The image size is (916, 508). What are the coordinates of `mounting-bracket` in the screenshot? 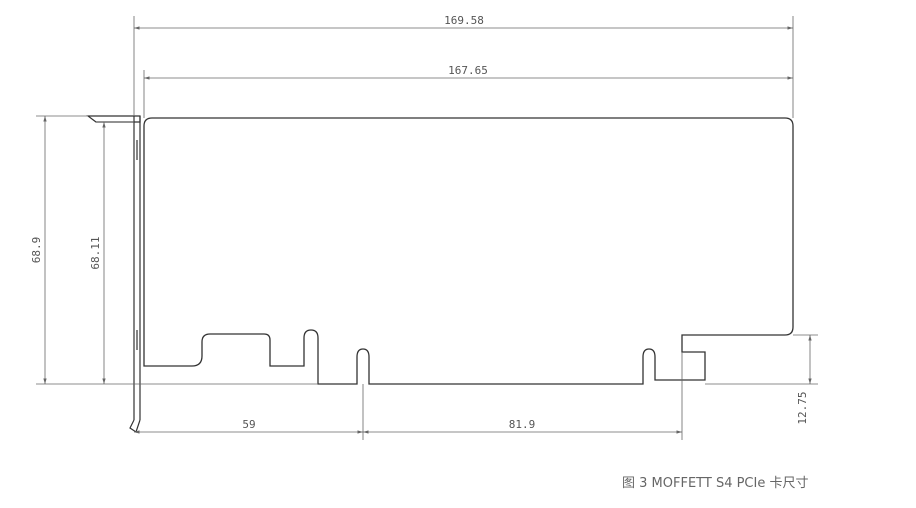 It's located at (113, 274).